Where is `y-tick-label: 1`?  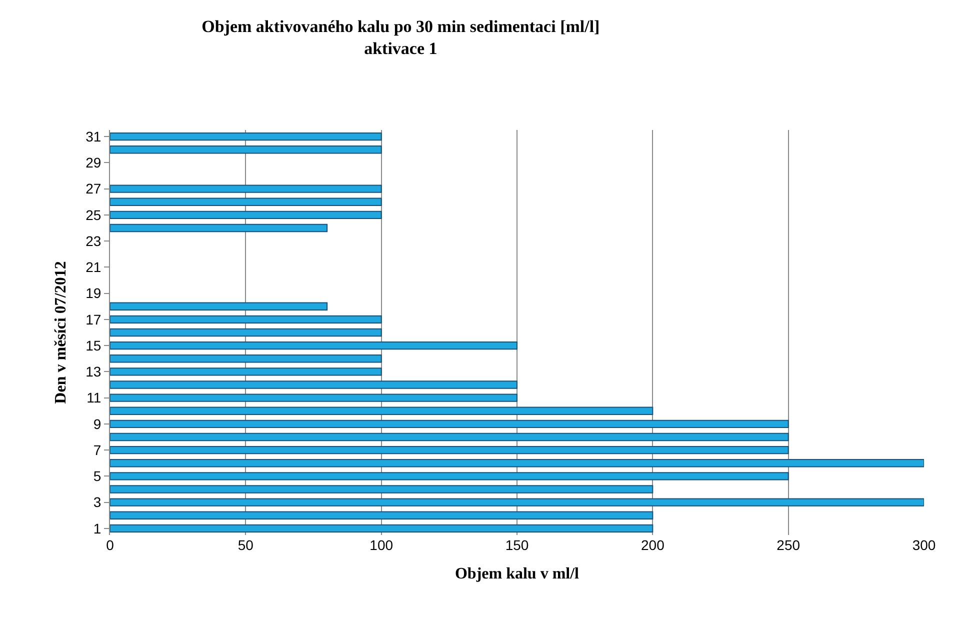 y-tick-label: 1 is located at coordinates (97, 528).